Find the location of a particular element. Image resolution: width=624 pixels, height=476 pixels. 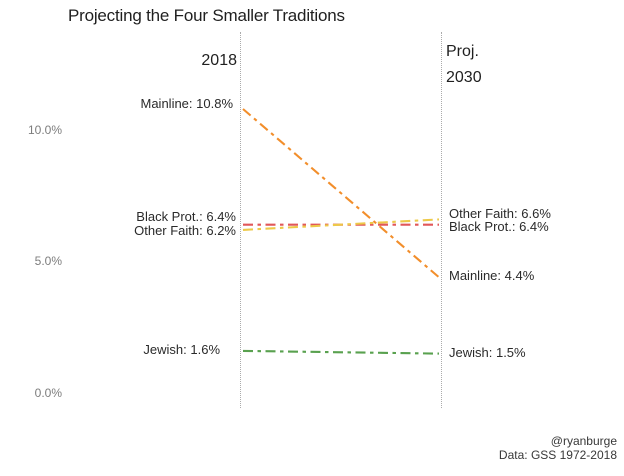

data-source: Data: GSS 1972-2018 is located at coordinates (557, 454).